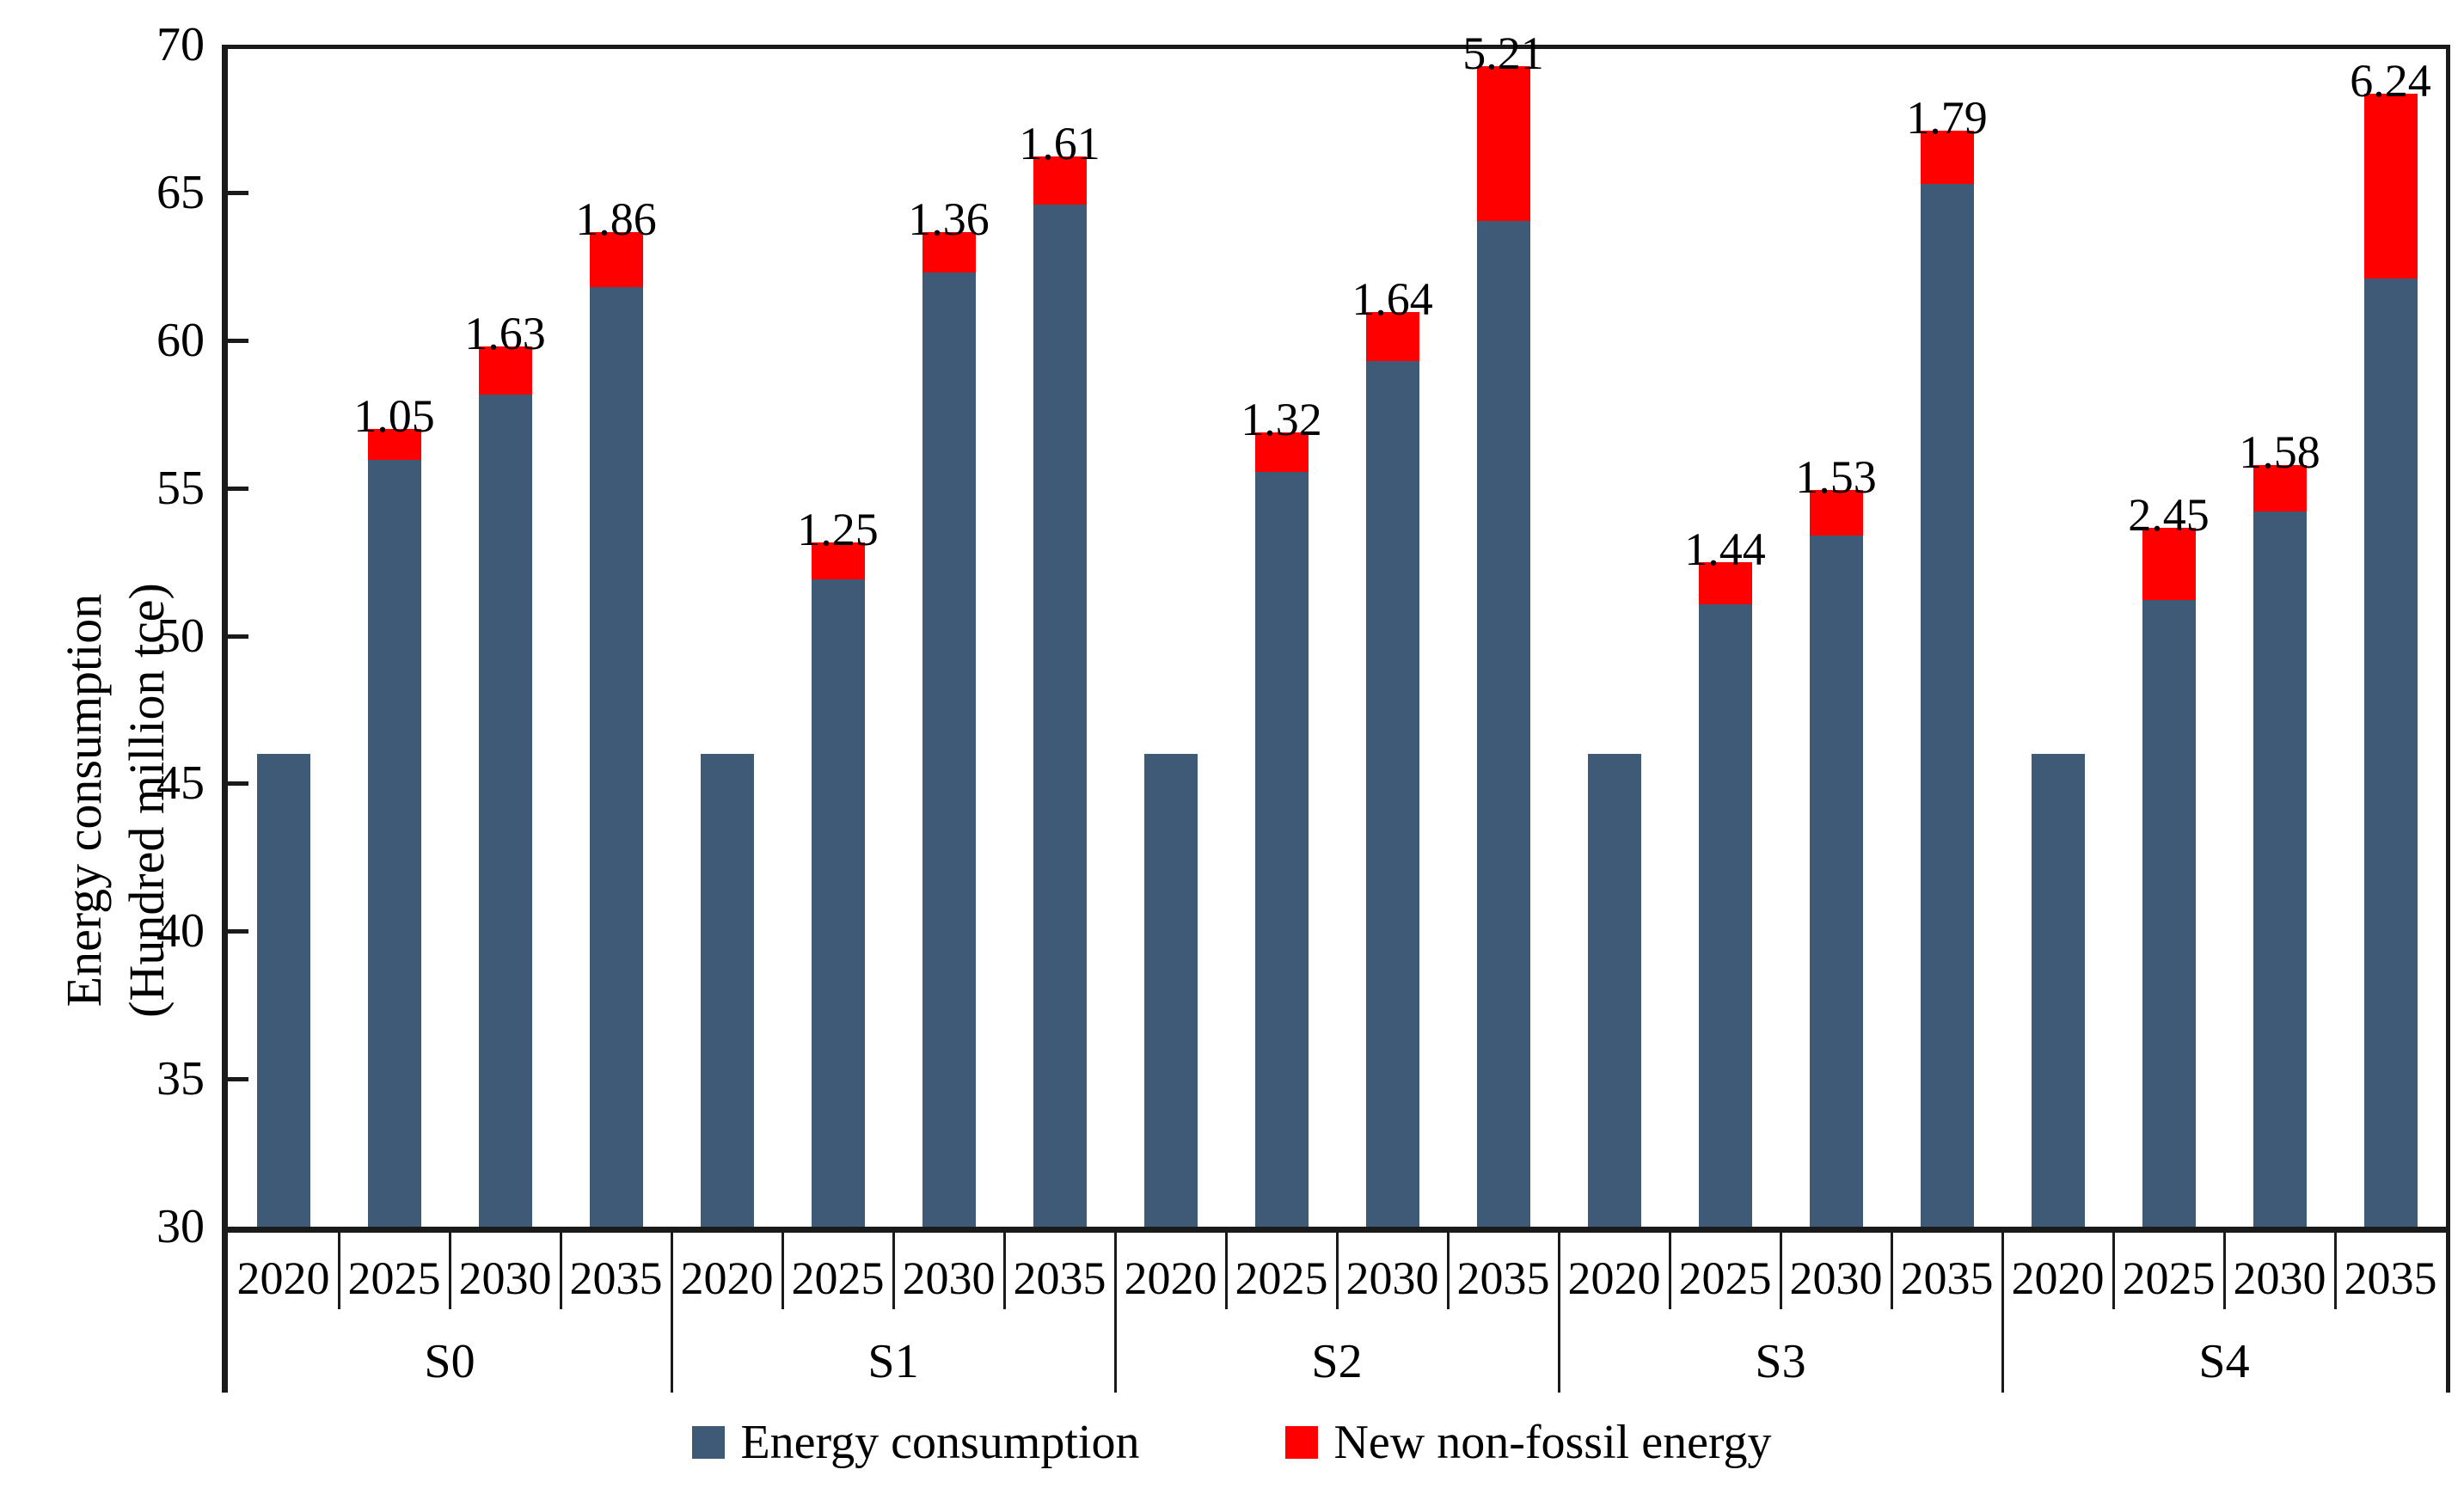  What do you see at coordinates (180, 488) in the screenshot?
I see `y-tick-label: 55` at bounding box center [180, 488].